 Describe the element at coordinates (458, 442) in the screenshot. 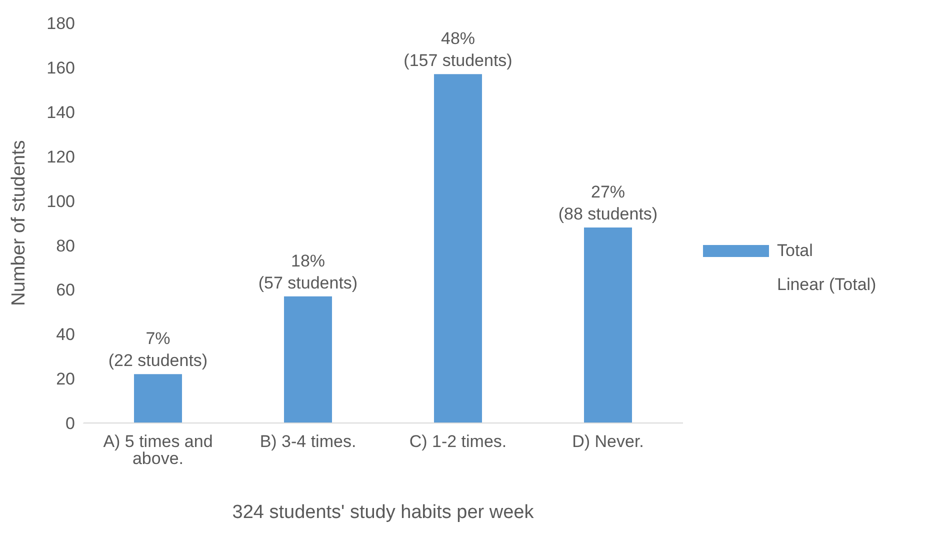

I see `x-tick-label: C) 1-2 times.` at that location.